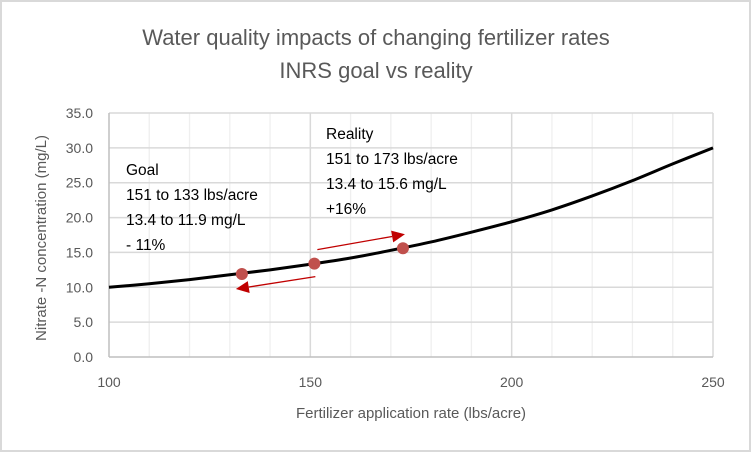 The height and width of the screenshot is (452, 751). Describe the element at coordinates (79, 235) in the screenshot. I see `y-axis-ticks: 0.0 5.0 10.0 15.0 20.0 25.0 30.0 35.0` at that location.